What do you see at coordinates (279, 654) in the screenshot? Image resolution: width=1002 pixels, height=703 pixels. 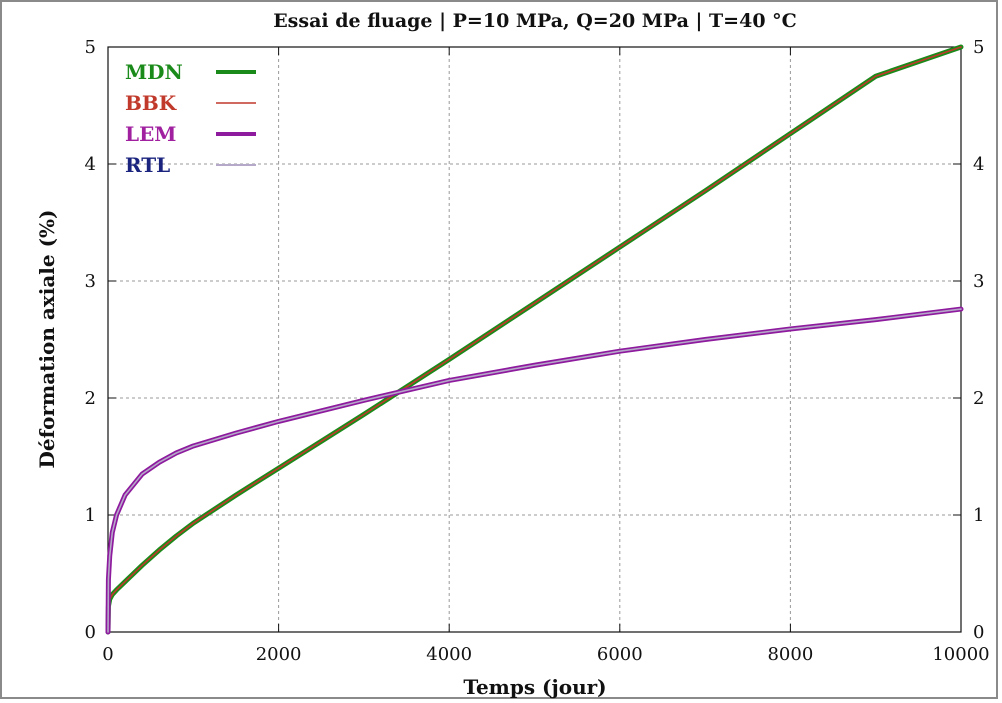 I see `x-tick-label: 2000` at bounding box center [279, 654].